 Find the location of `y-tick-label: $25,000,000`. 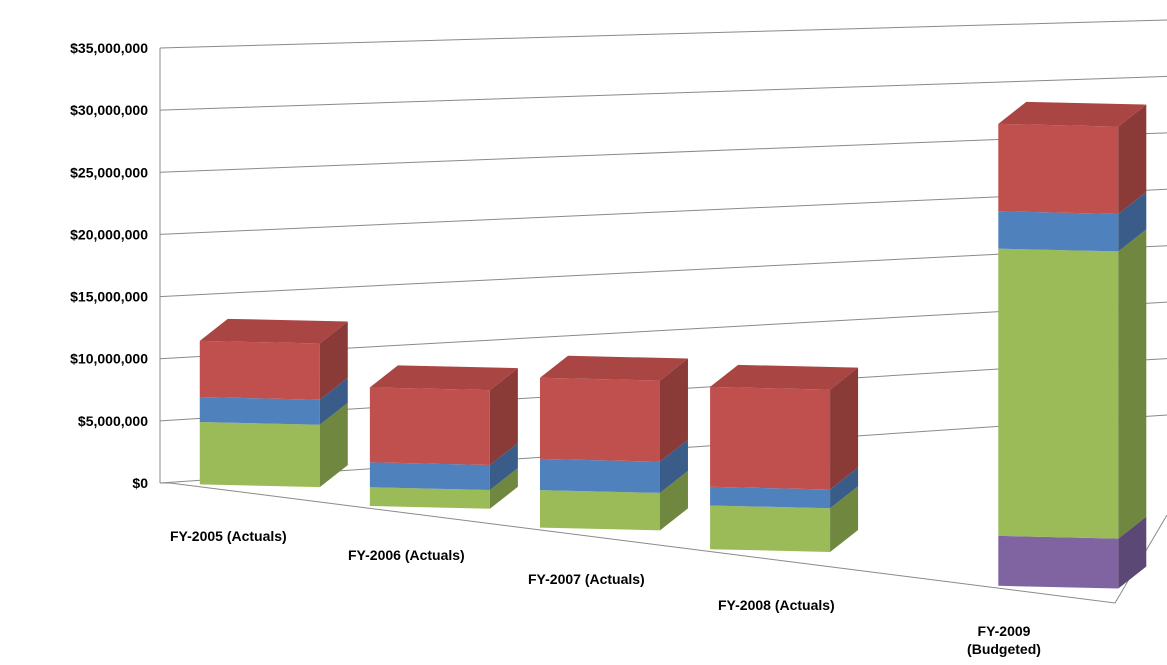

y-tick-label: $25,000,000 is located at coordinates (109, 172).